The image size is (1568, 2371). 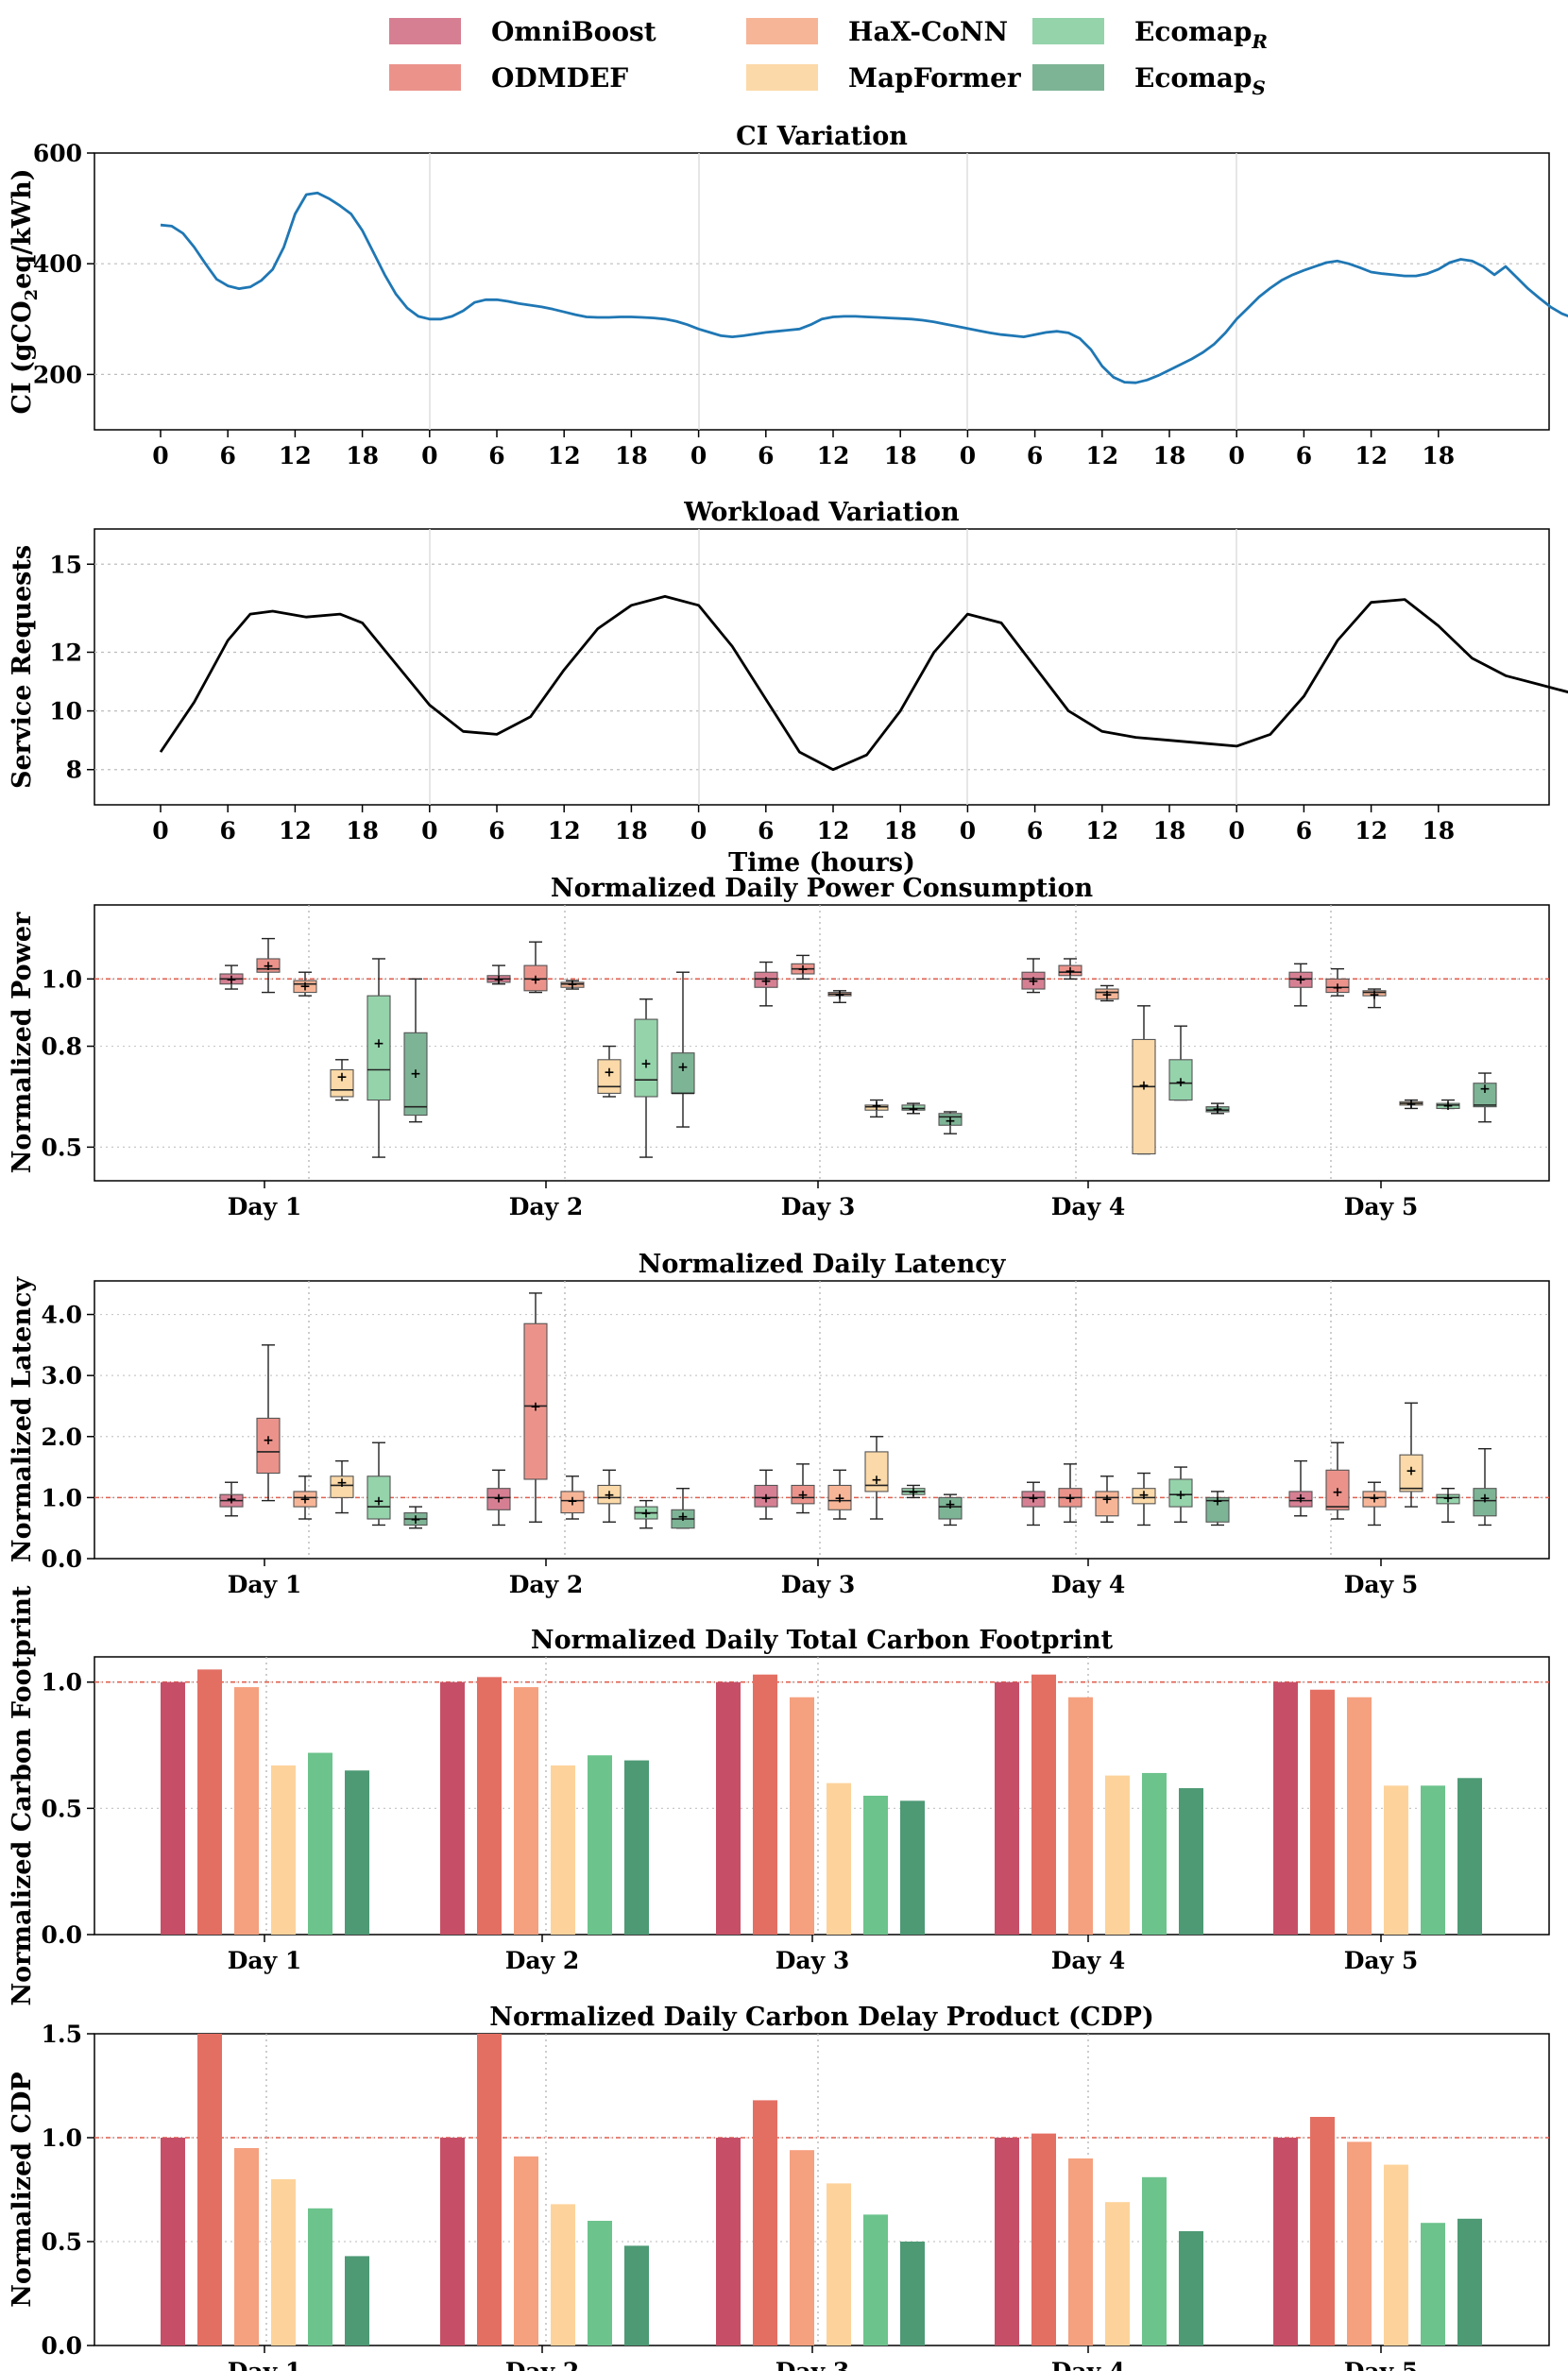 What do you see at coordinates (935, 78) in the screenshot?
I see `legend-label-mapformer: MapFormer` at bounding box center [935, 78].